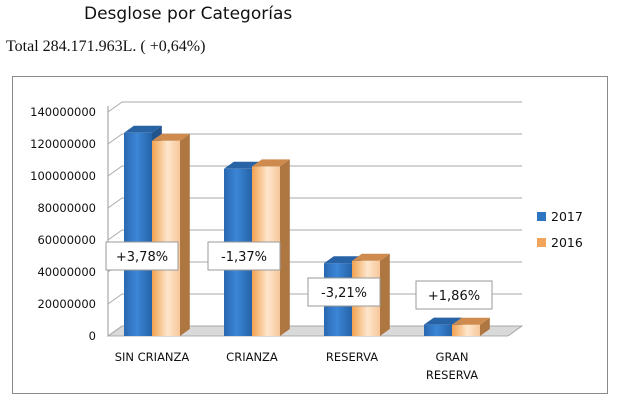 The height and width of the screenshot is (405, 620). I want to click on legend-label: 2016, so click(567, 242).